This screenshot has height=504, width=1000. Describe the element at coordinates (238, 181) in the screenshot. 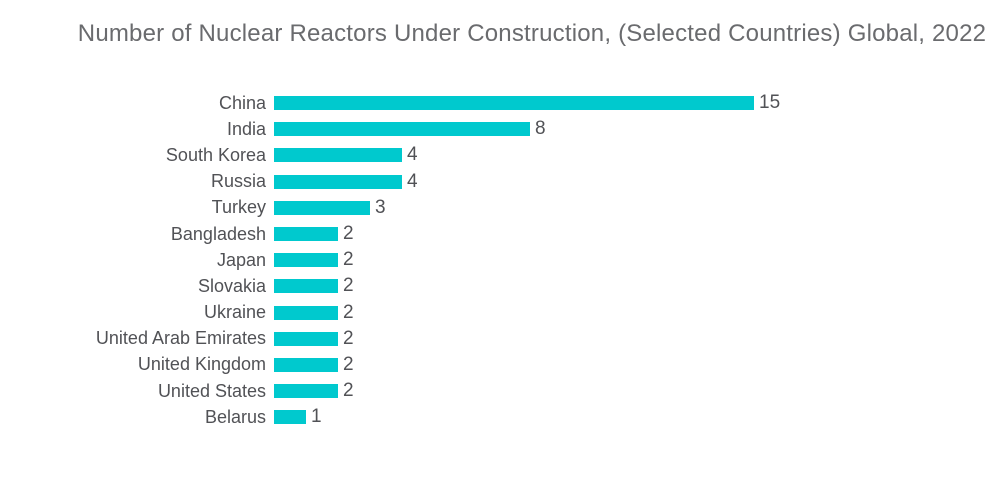

I see `category-label: Russia` at that location.